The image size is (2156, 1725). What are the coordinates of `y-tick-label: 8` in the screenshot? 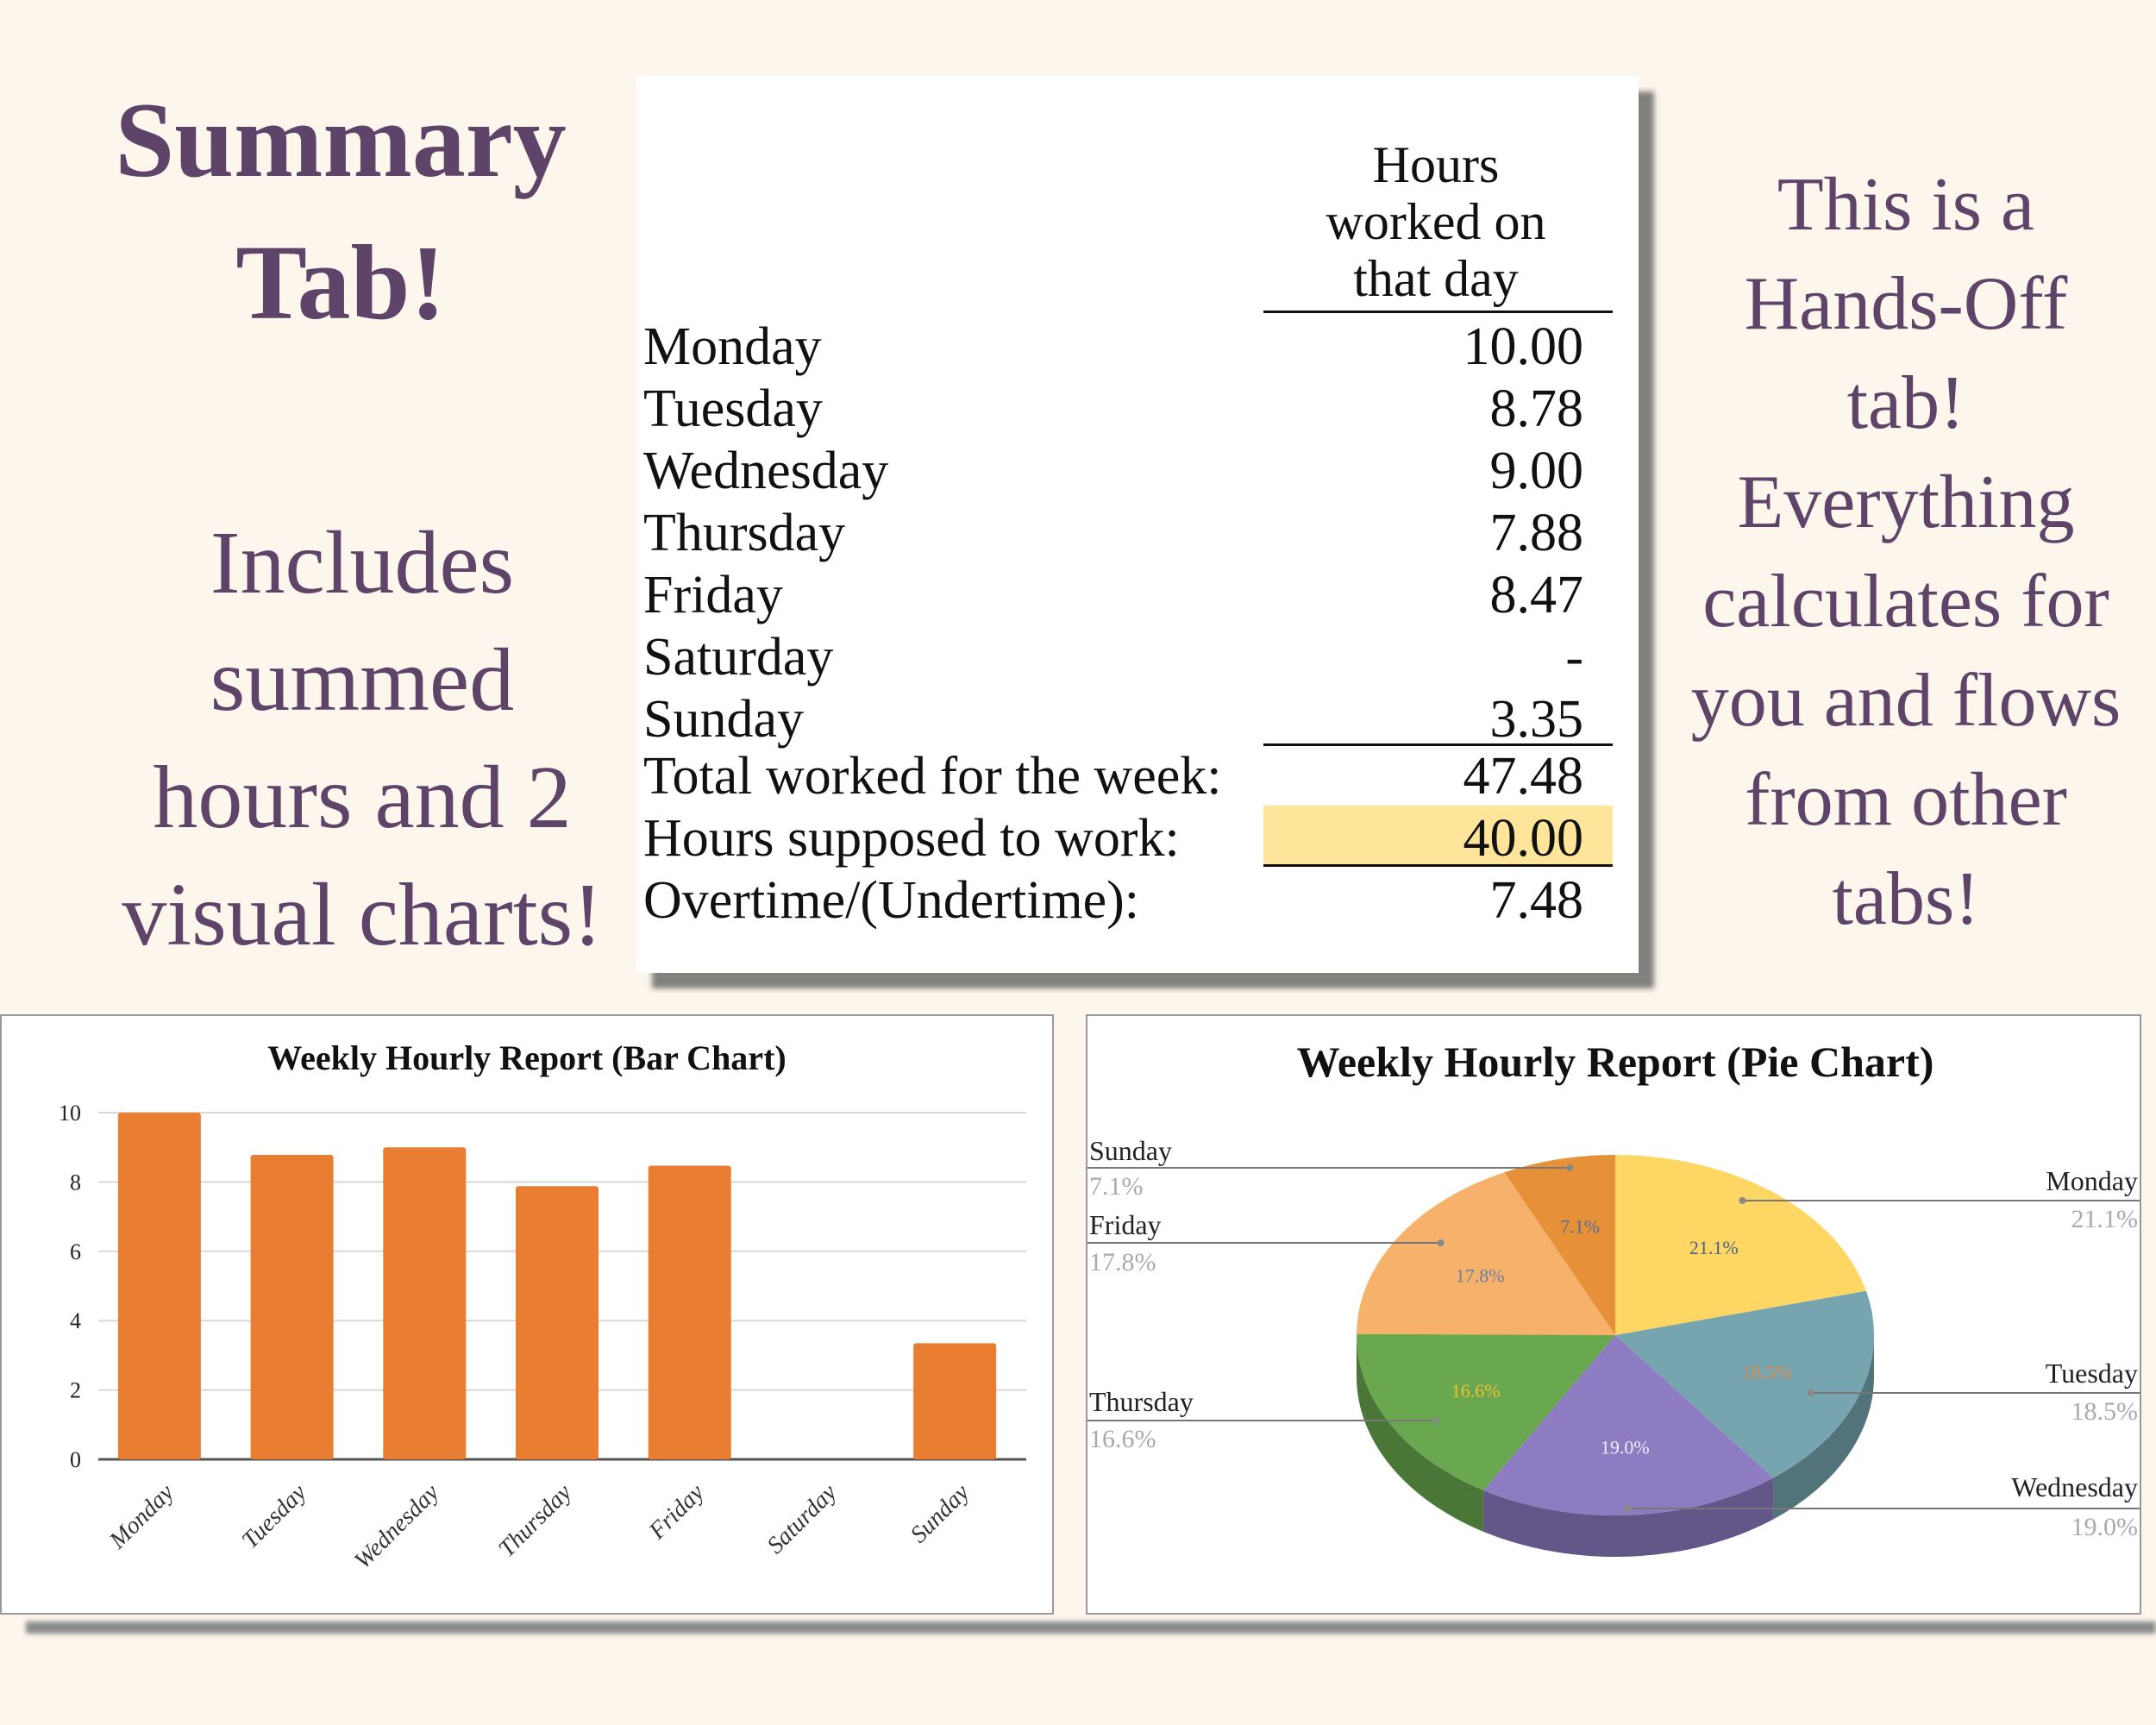 It's located at (75, 1182).